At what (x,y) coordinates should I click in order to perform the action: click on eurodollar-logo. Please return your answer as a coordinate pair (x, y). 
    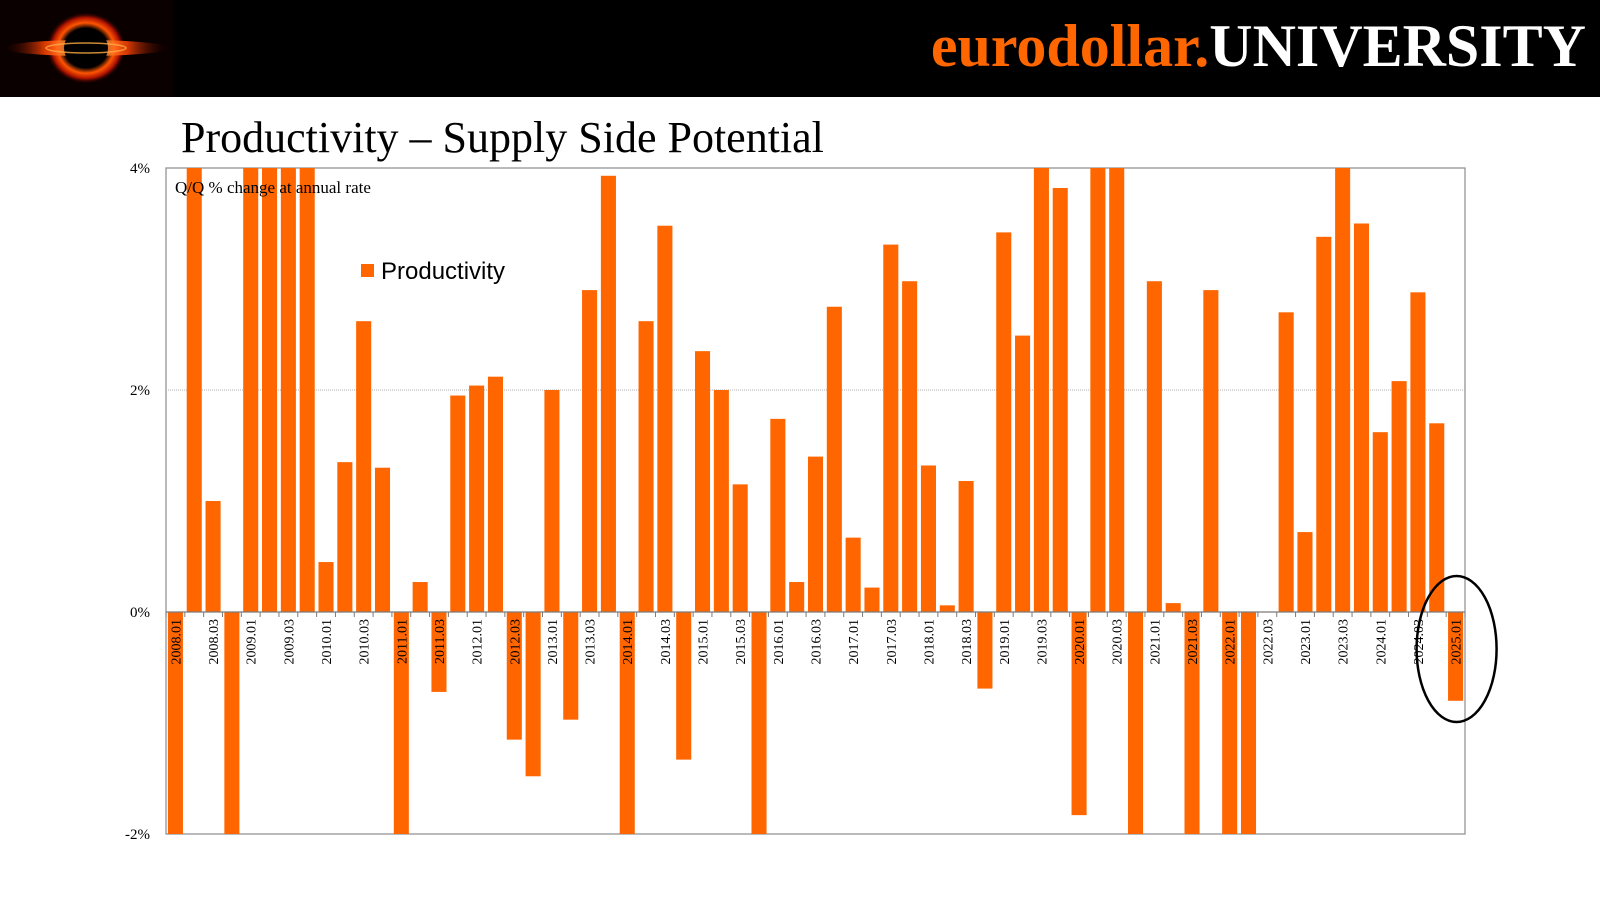
    Looking at the image, I should click on (86, 48).